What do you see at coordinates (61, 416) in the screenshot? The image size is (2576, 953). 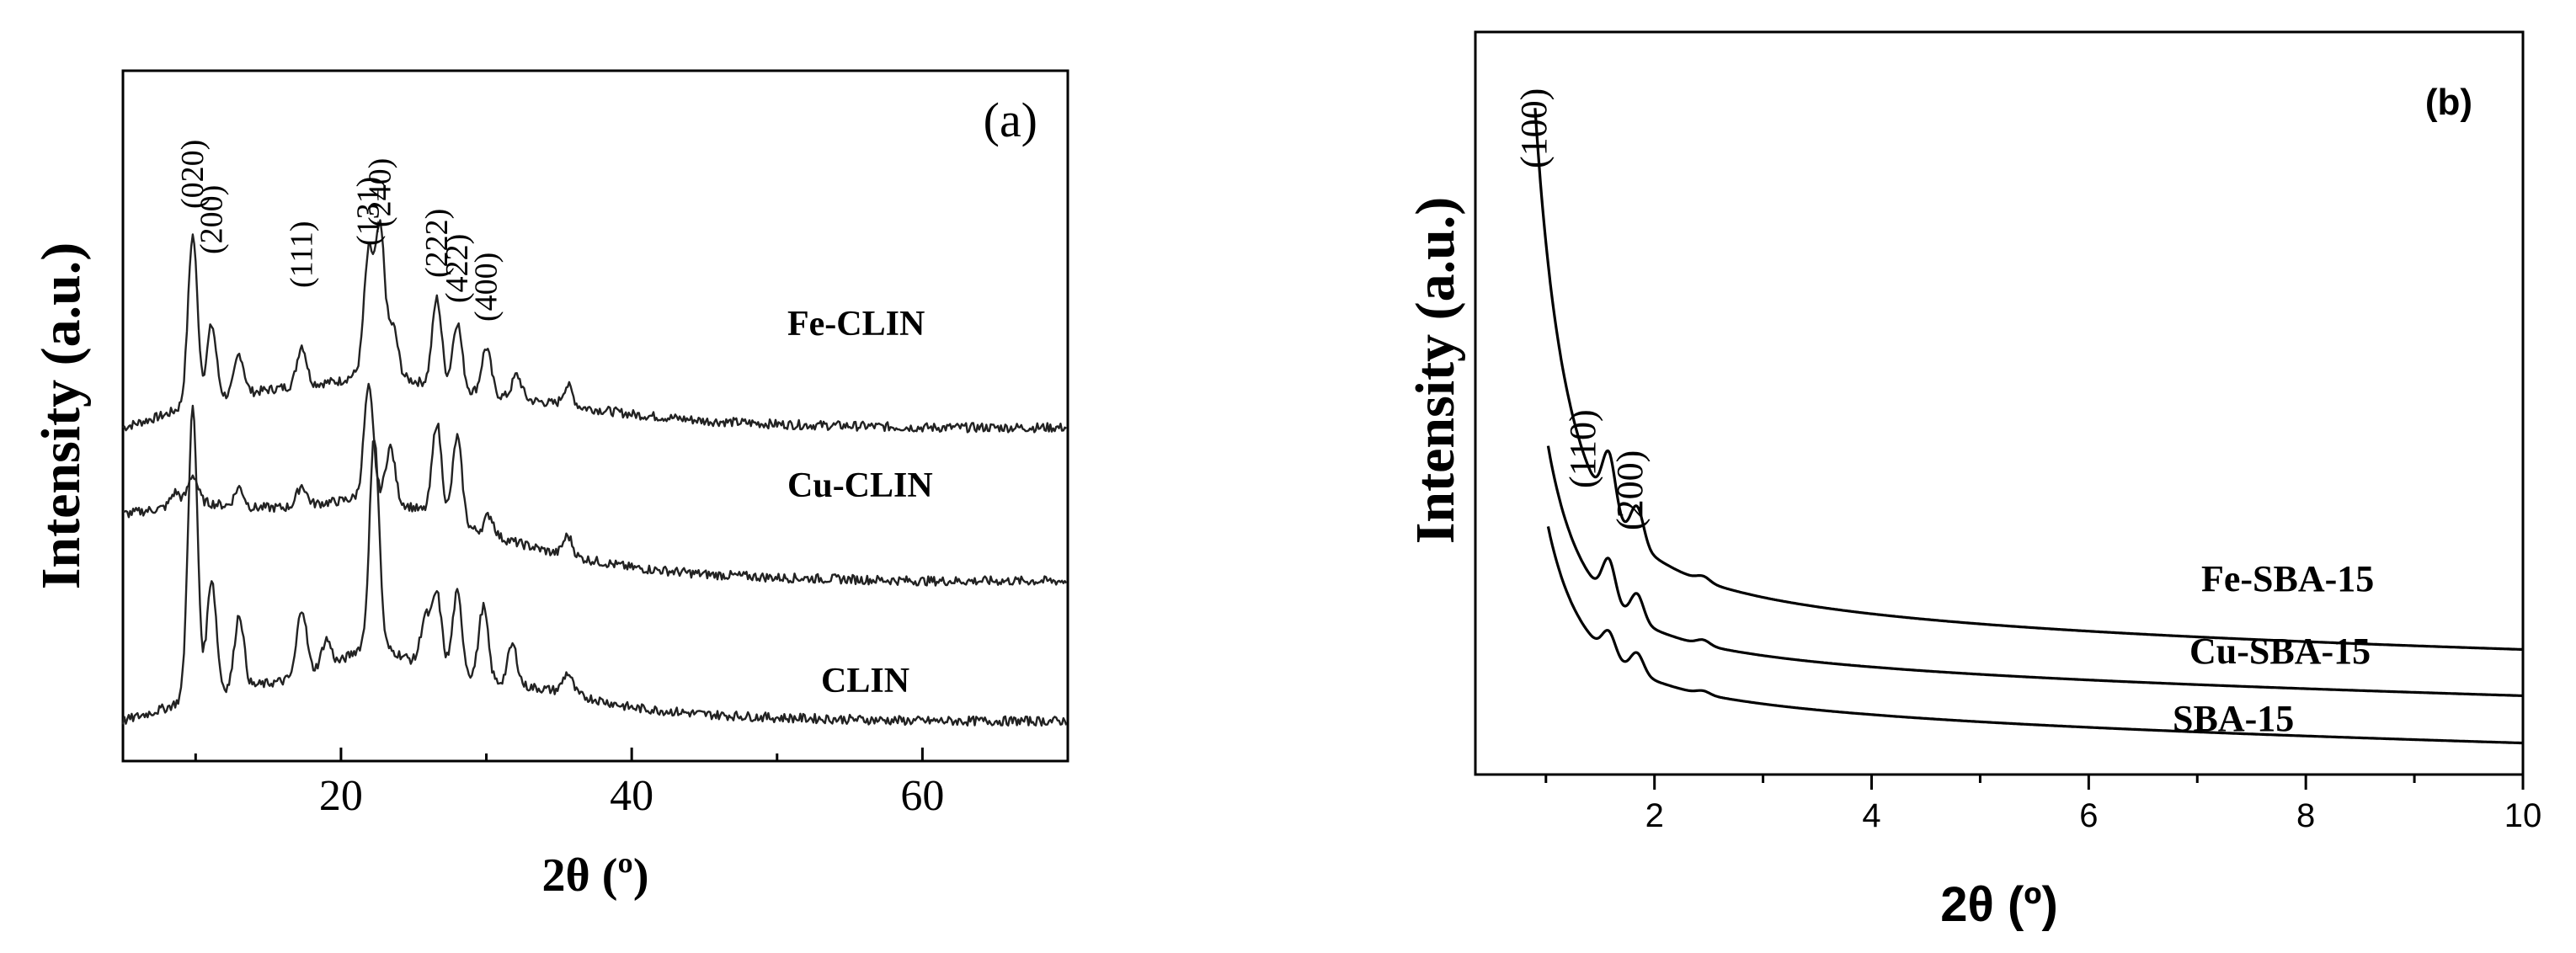 I see `panel-a-y-axis-label: Intensity (a.u.)` at bounding box center [61, 416].